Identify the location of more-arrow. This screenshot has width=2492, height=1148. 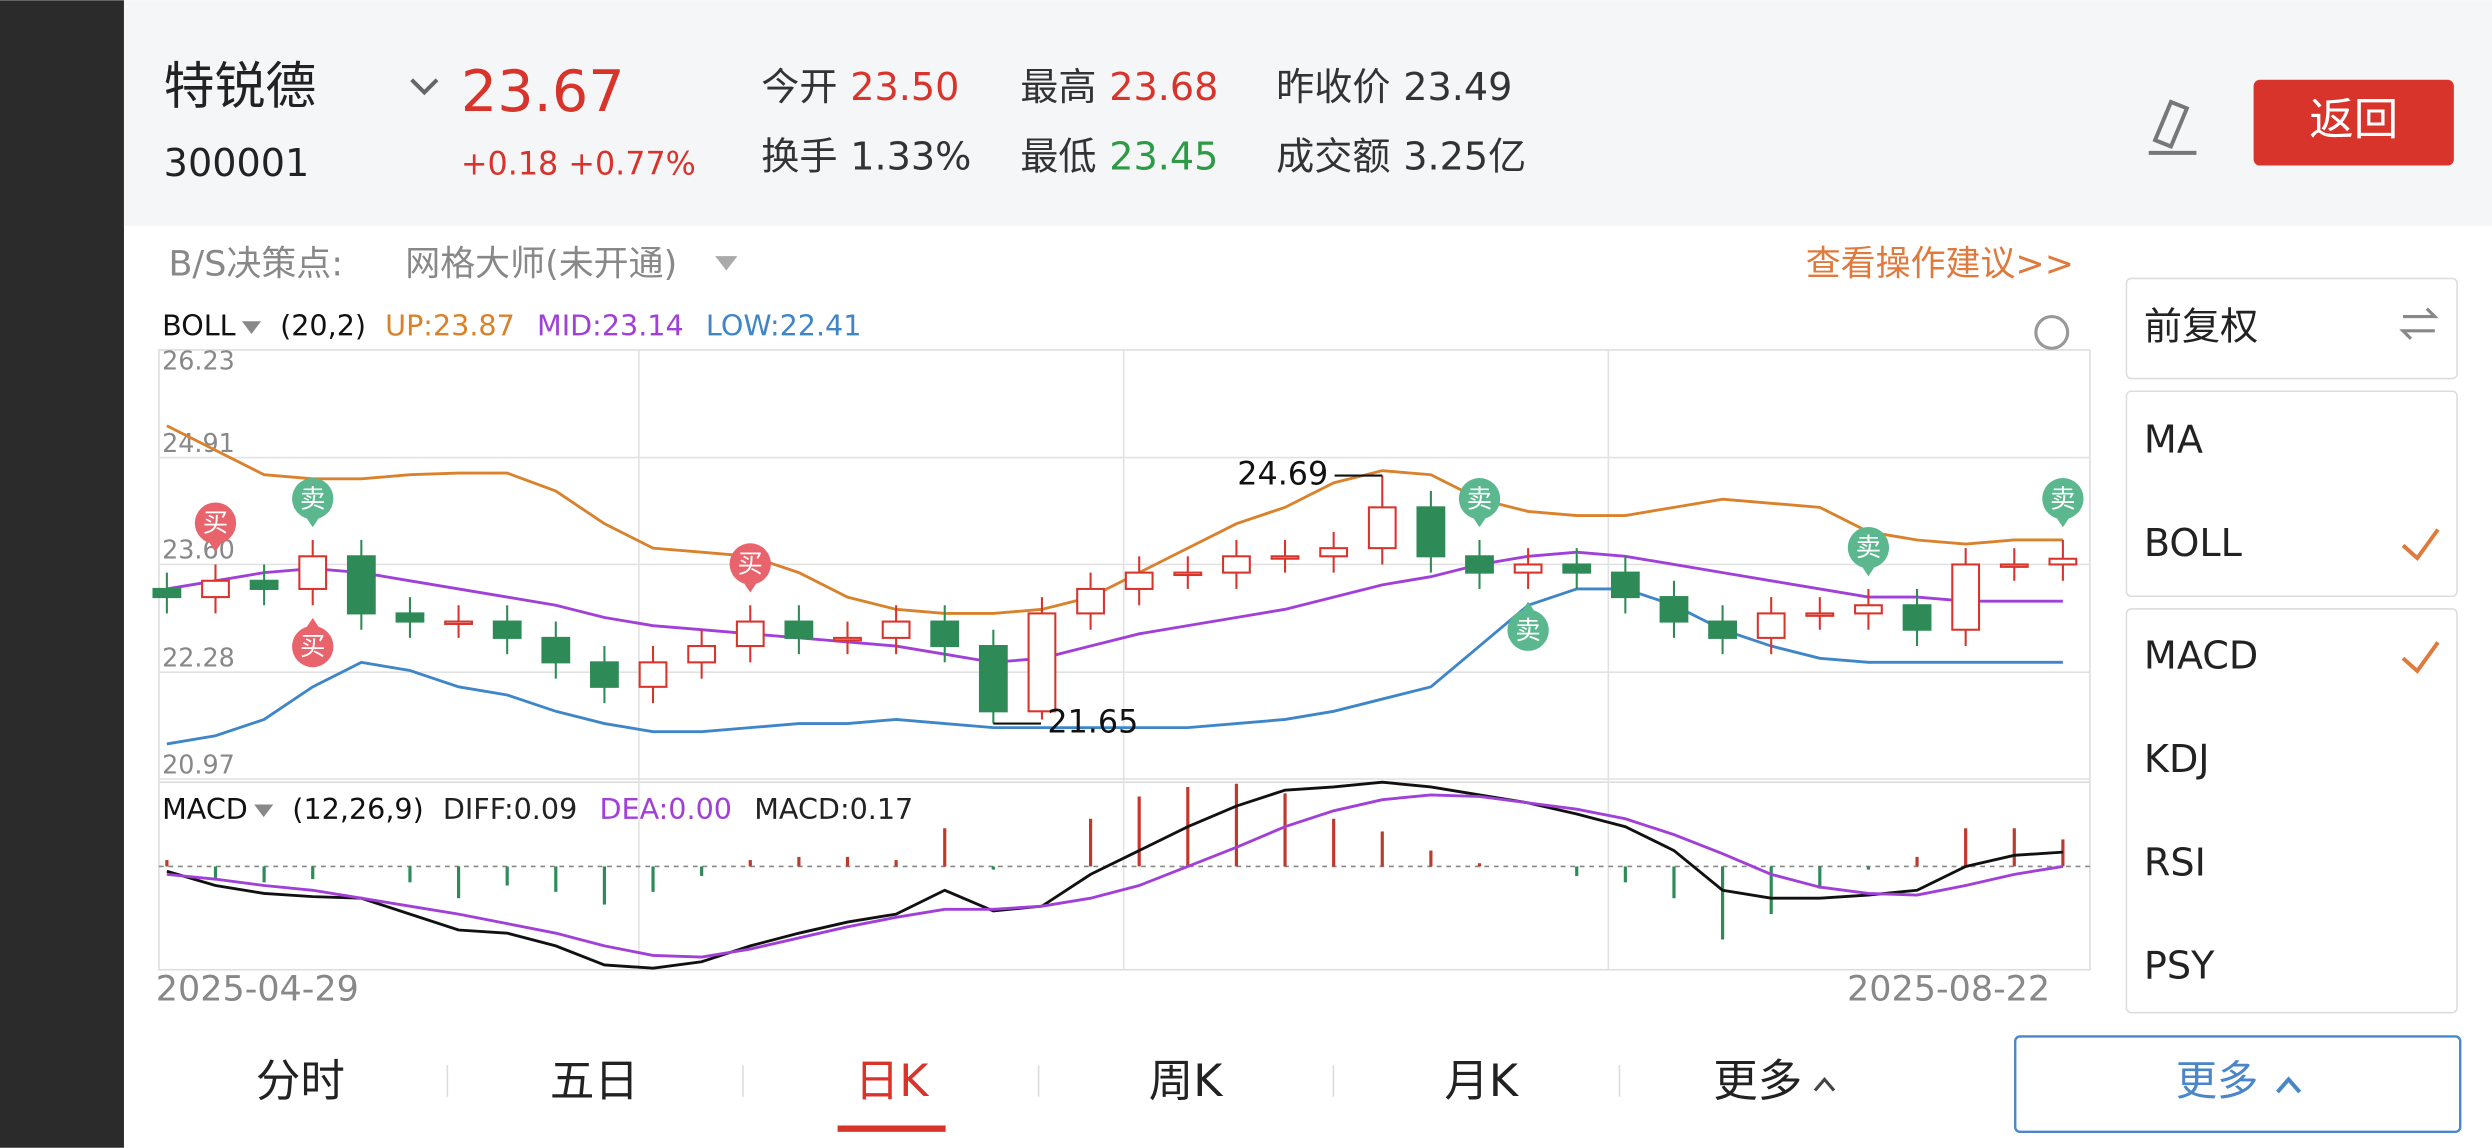
(2288, 1085).